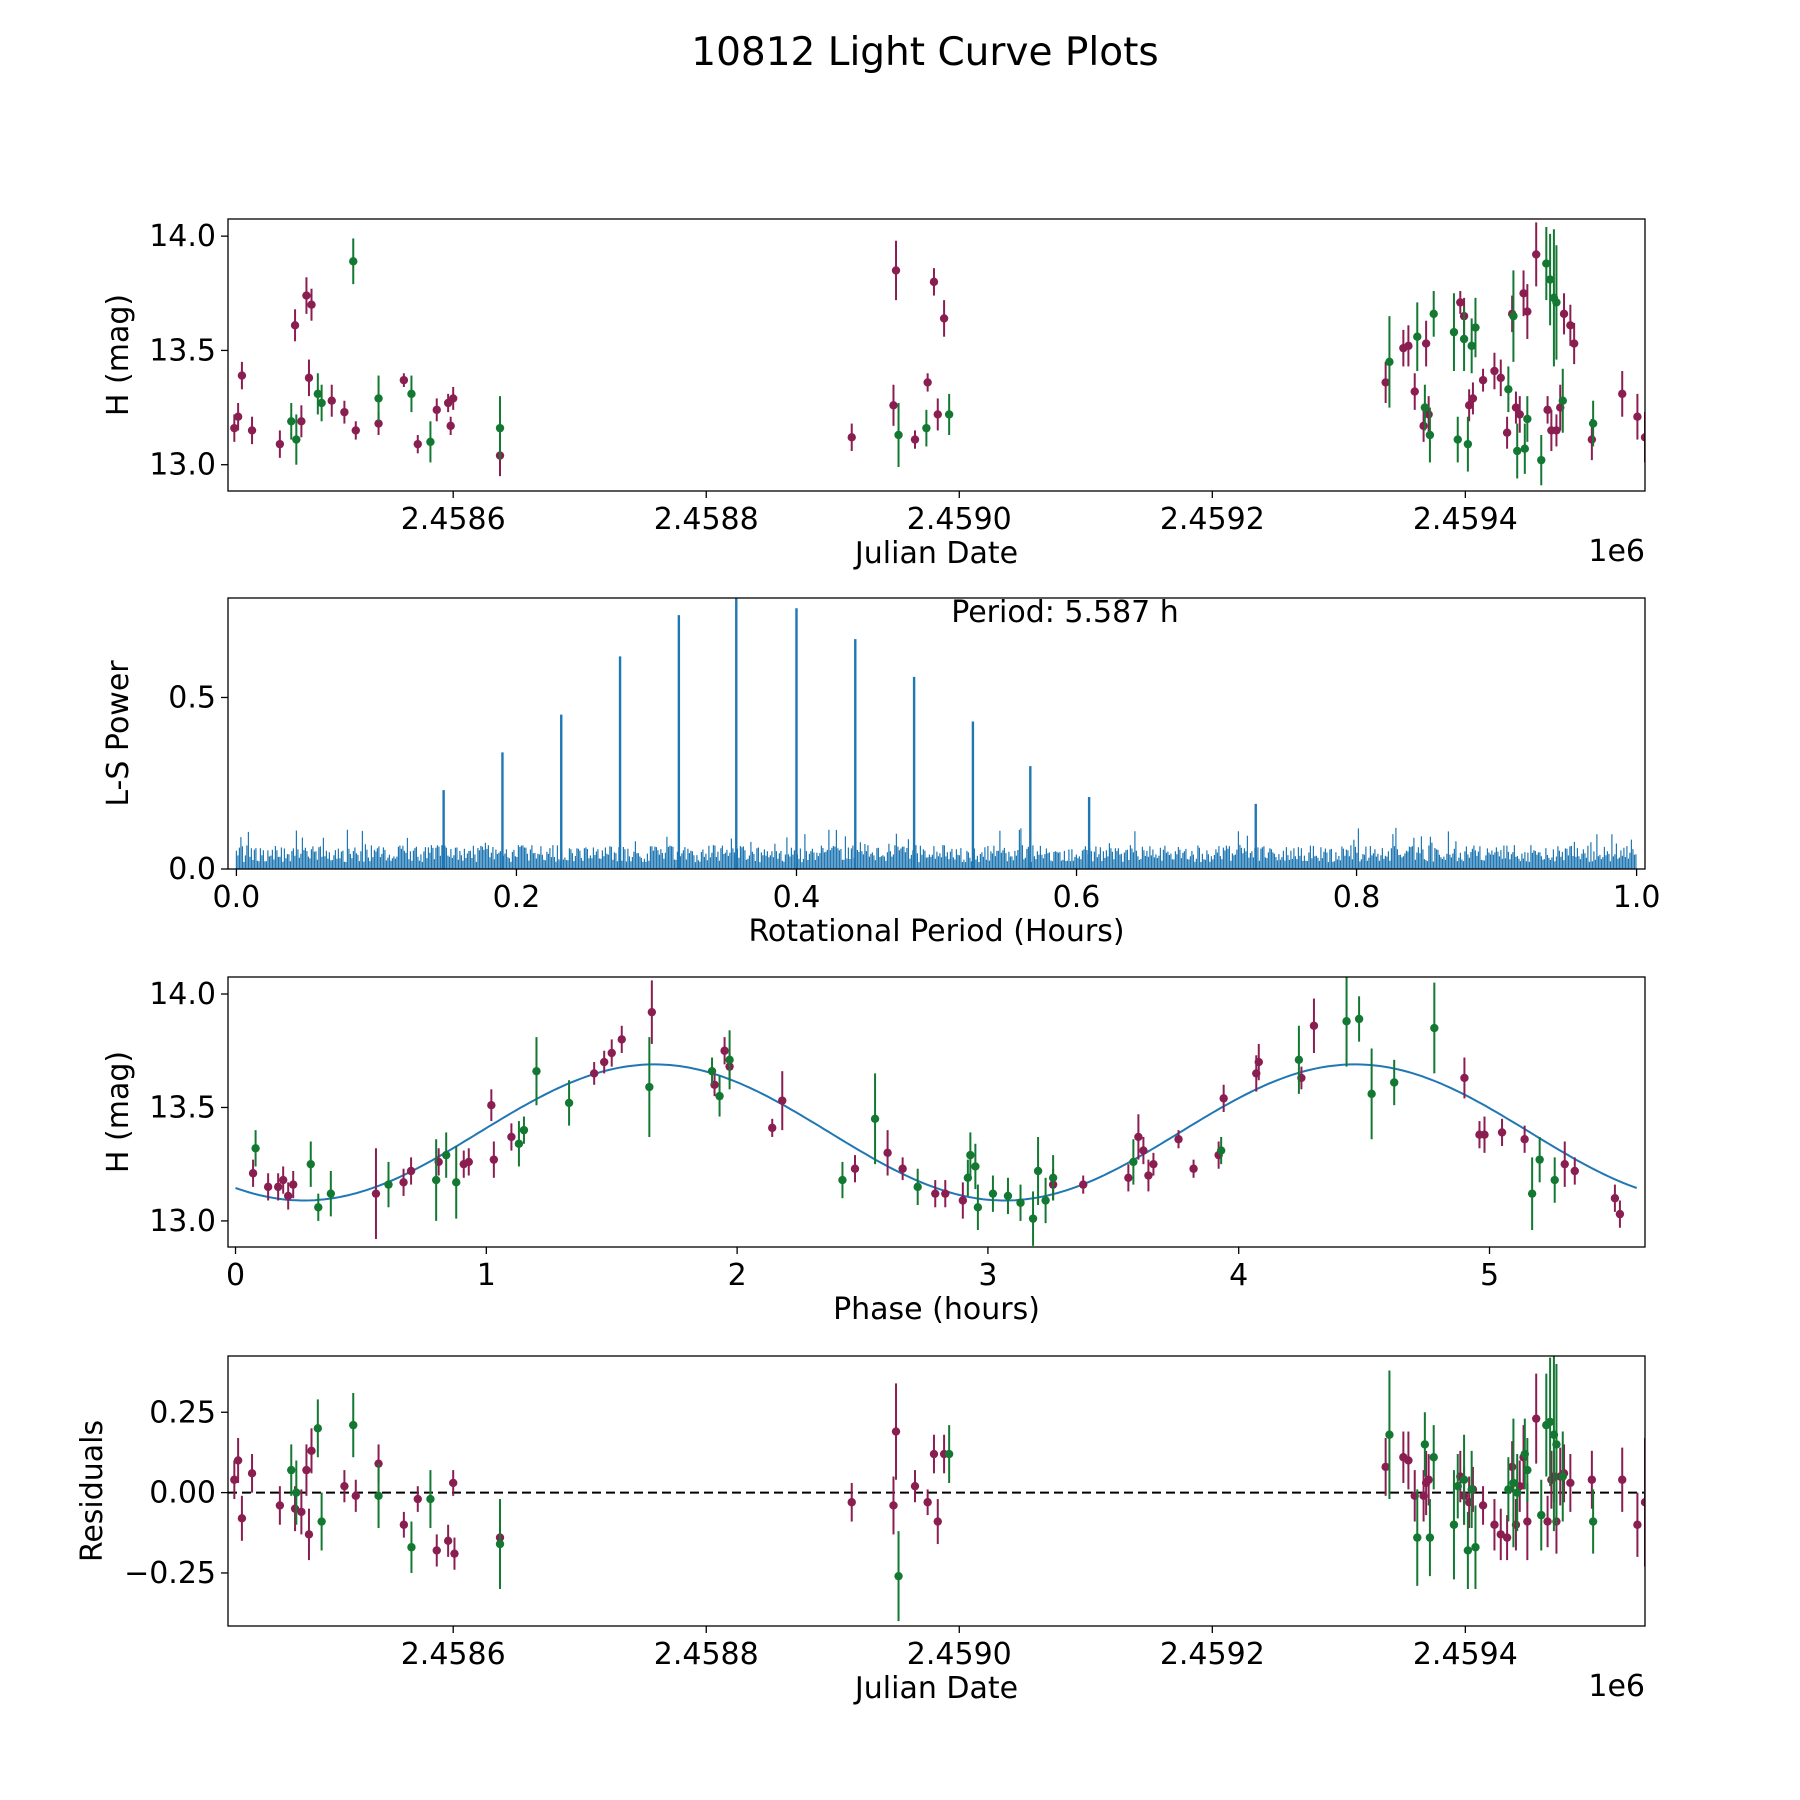 This screenshot has height=1800, width=1800. I want to click on x-axis-label: Phase (hours), so click(936, 1309).